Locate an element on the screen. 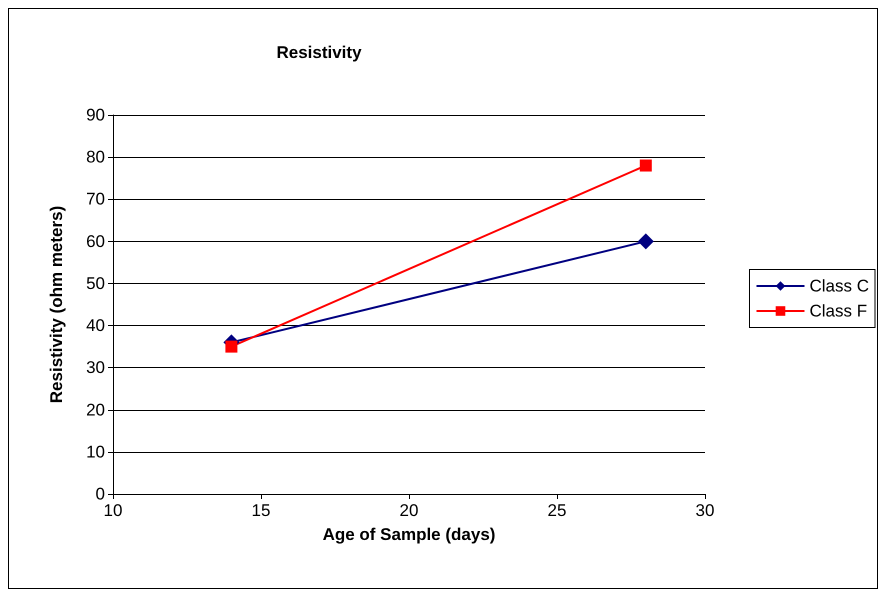  y-tick-label: 90 is located at coordinates (95, 115).